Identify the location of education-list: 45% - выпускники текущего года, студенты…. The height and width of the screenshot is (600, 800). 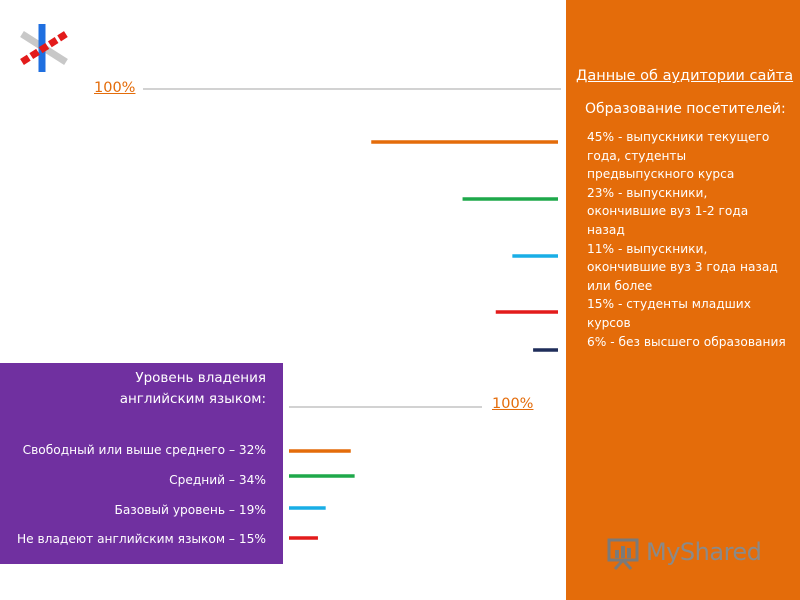
(687, 239).